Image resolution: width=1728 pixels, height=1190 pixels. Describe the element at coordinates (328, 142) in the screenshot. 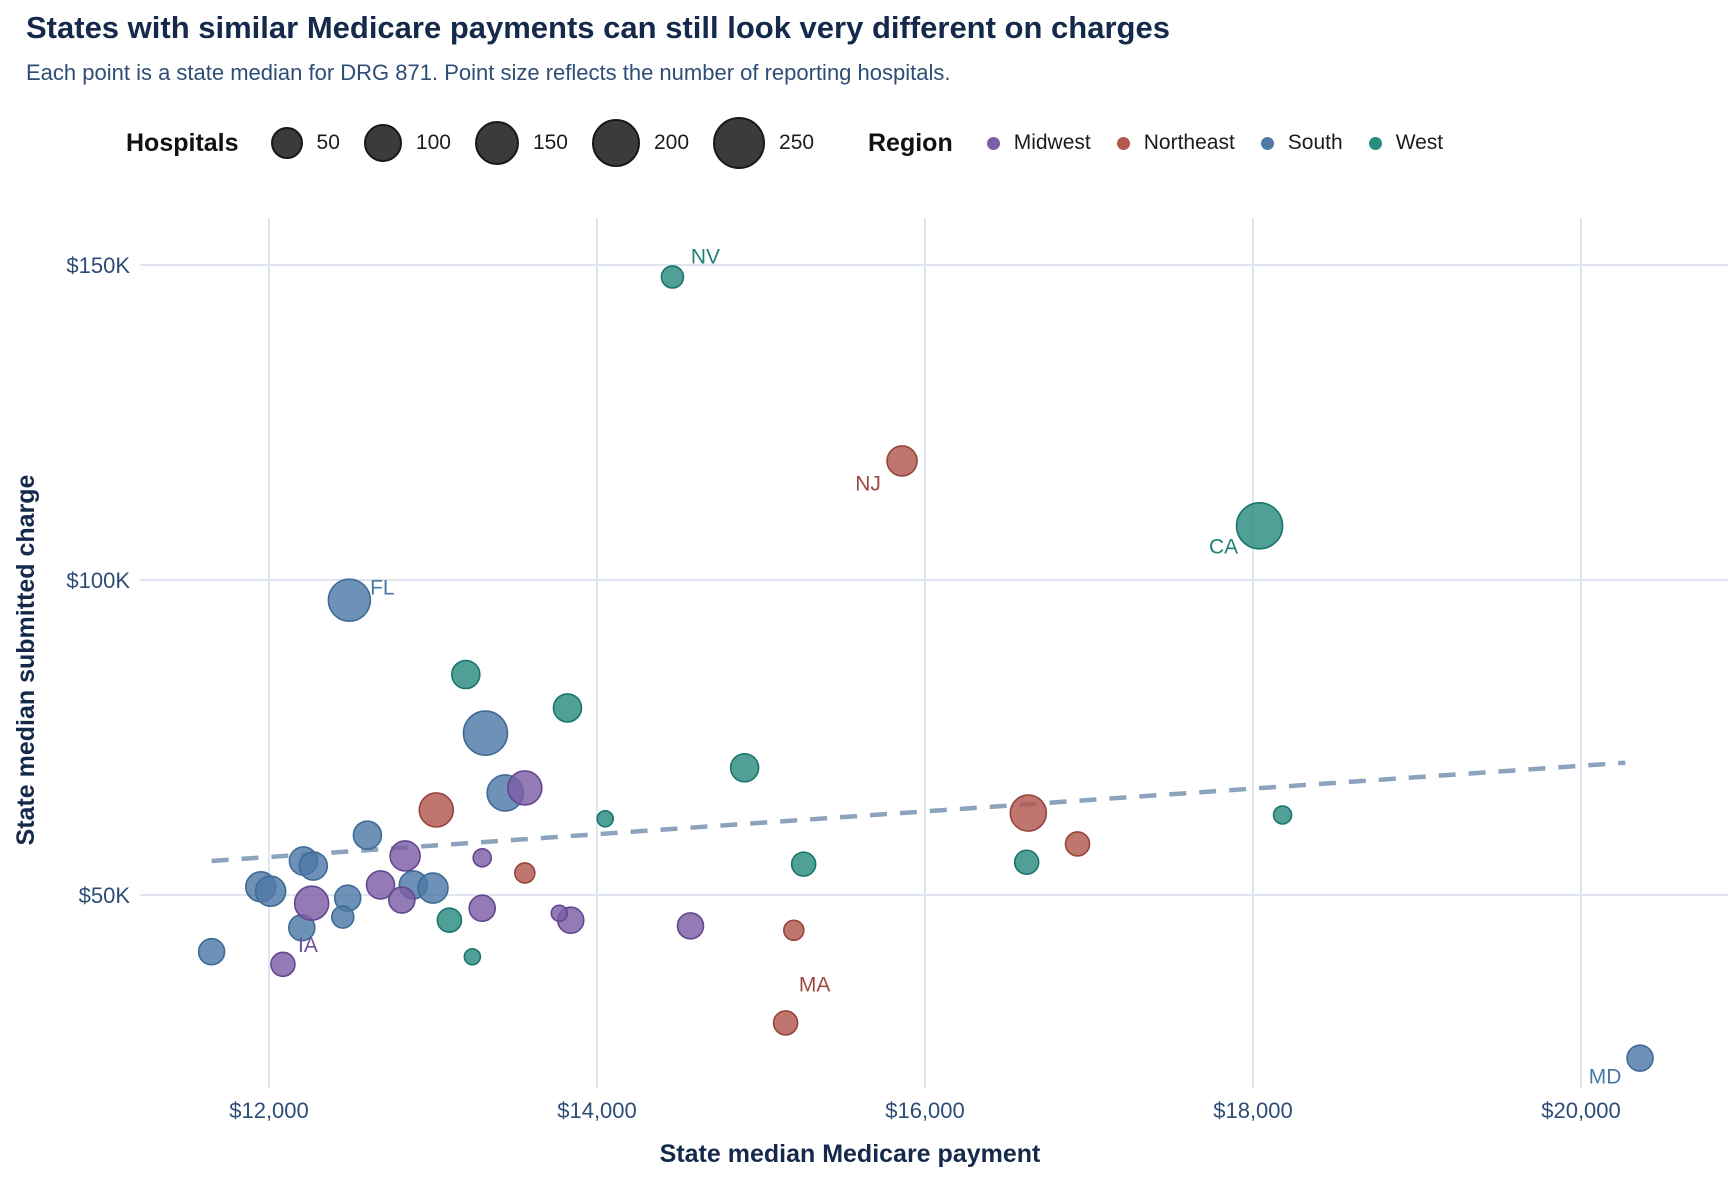

I see `size-legend-label: 50` at that location.